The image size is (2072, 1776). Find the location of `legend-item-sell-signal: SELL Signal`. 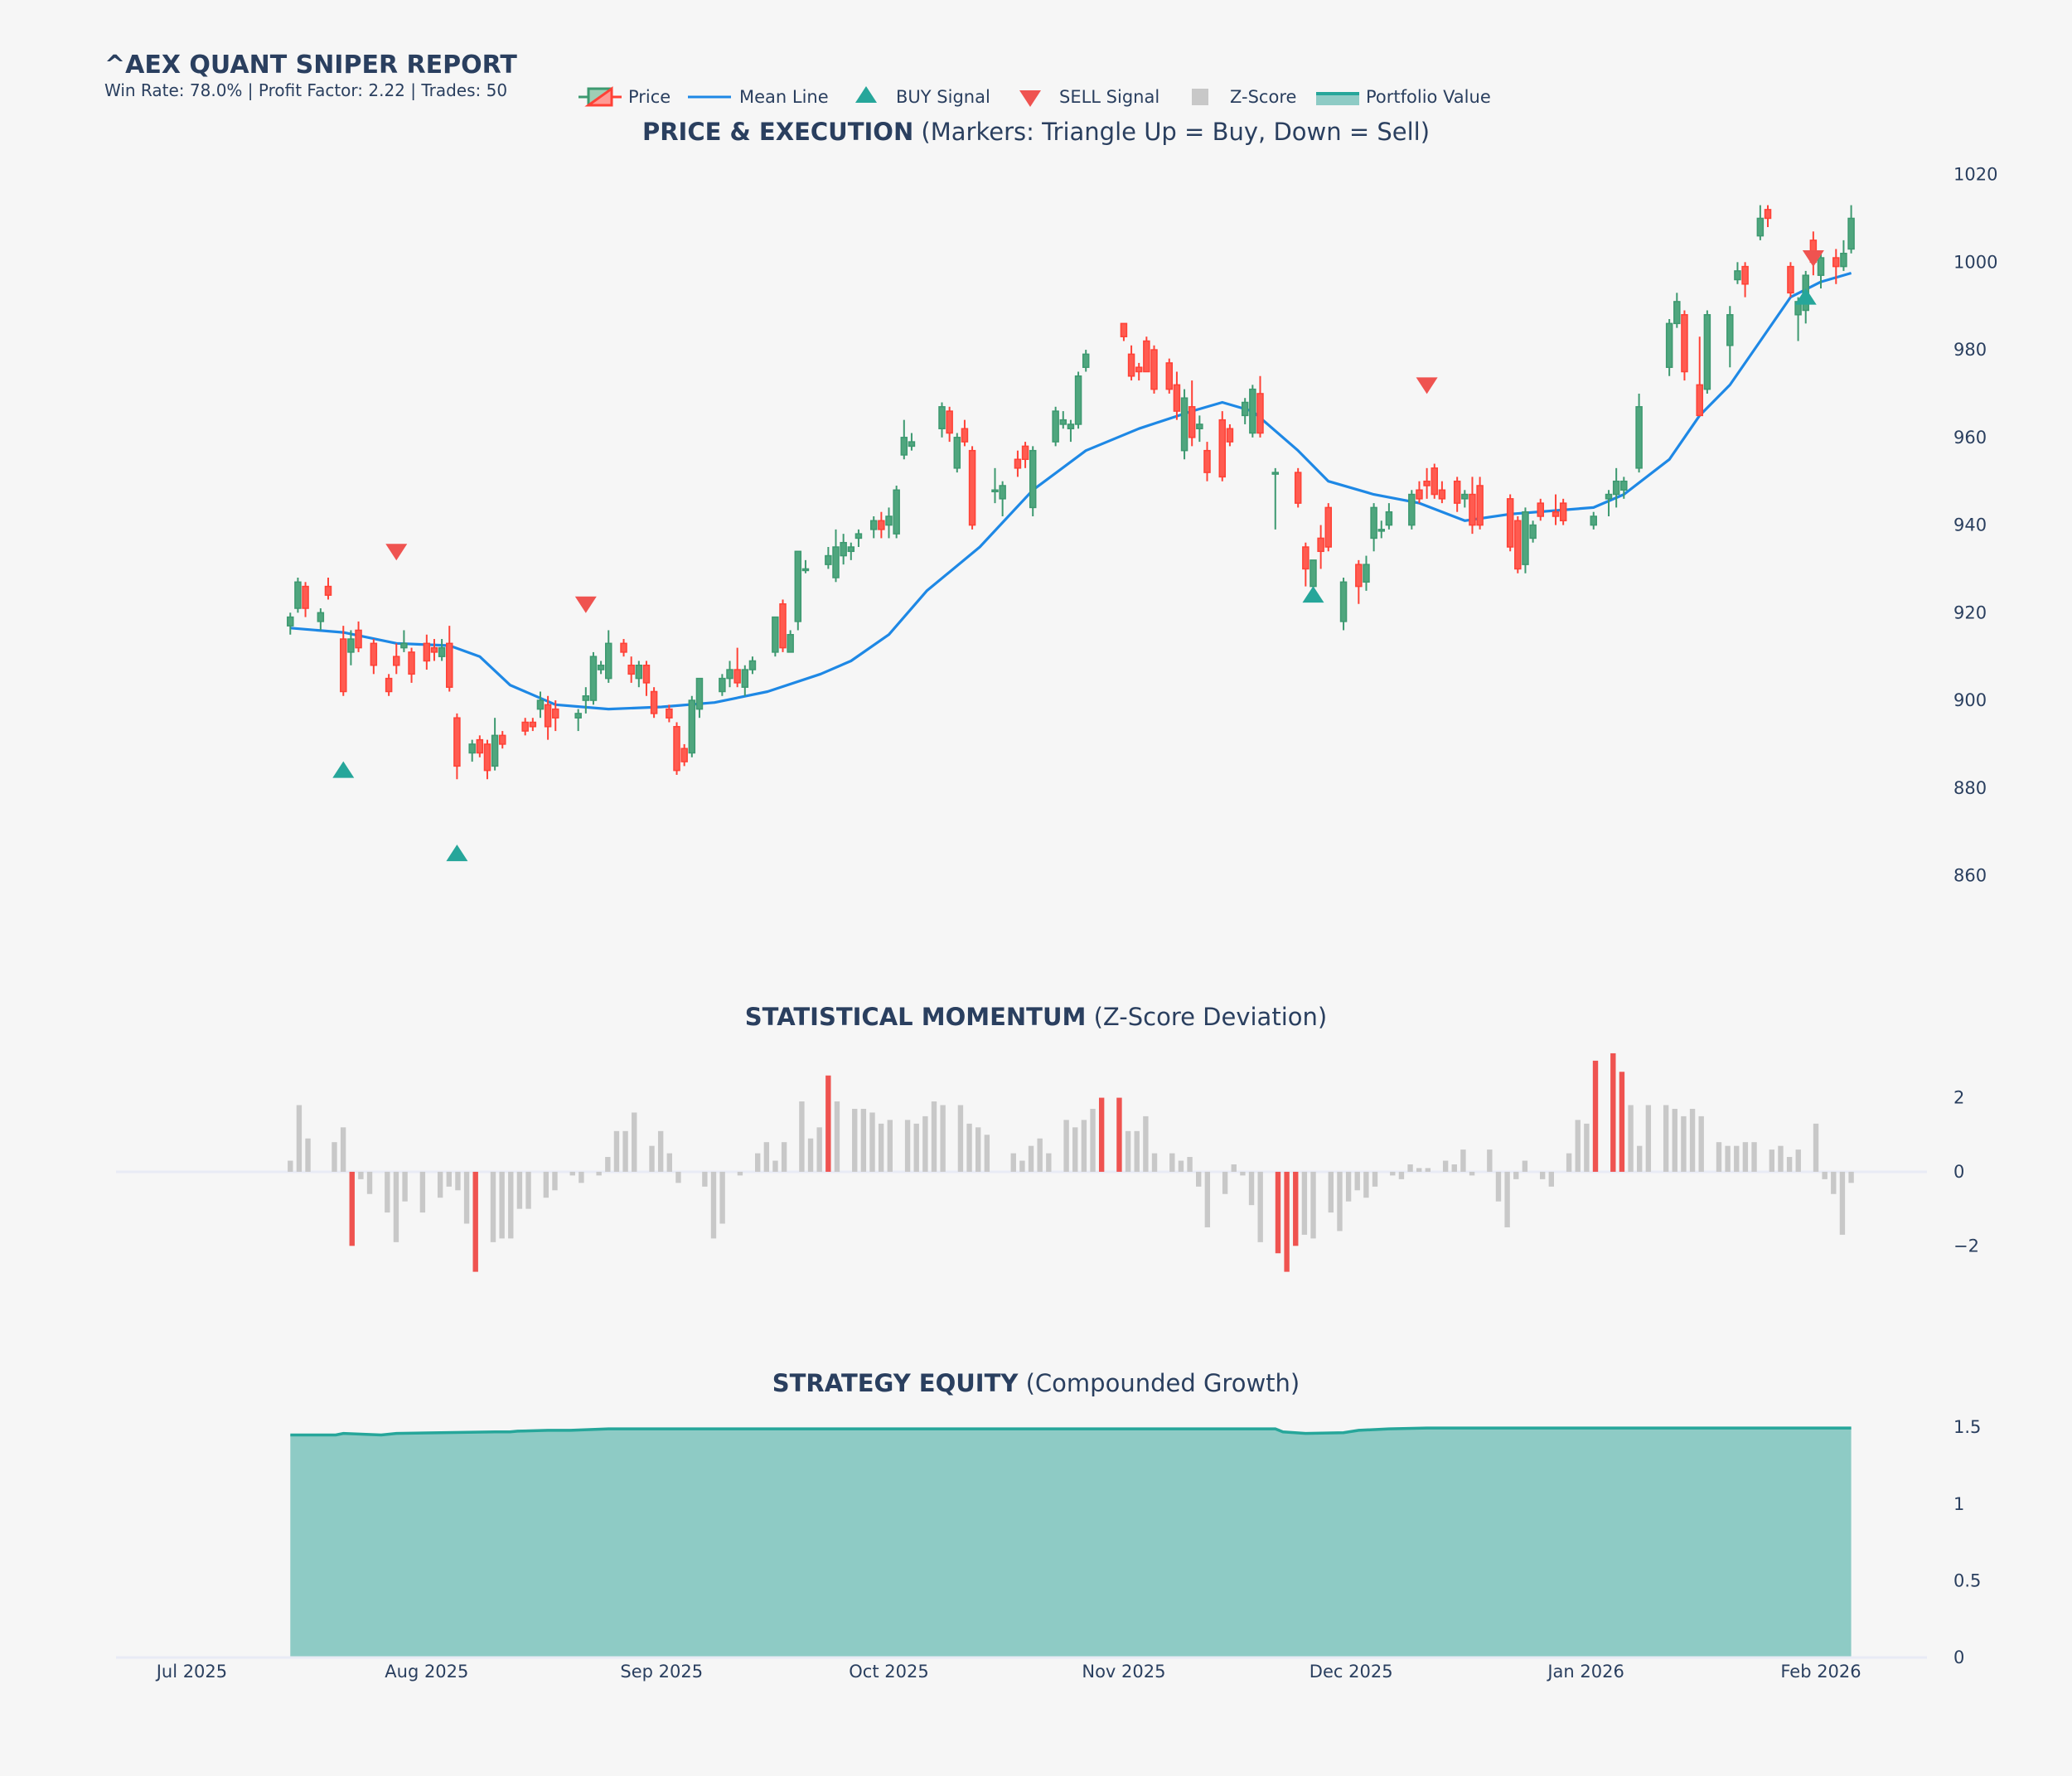

legend-item-sell-signal: SELL Signal is located at coordinates (1089, 97).